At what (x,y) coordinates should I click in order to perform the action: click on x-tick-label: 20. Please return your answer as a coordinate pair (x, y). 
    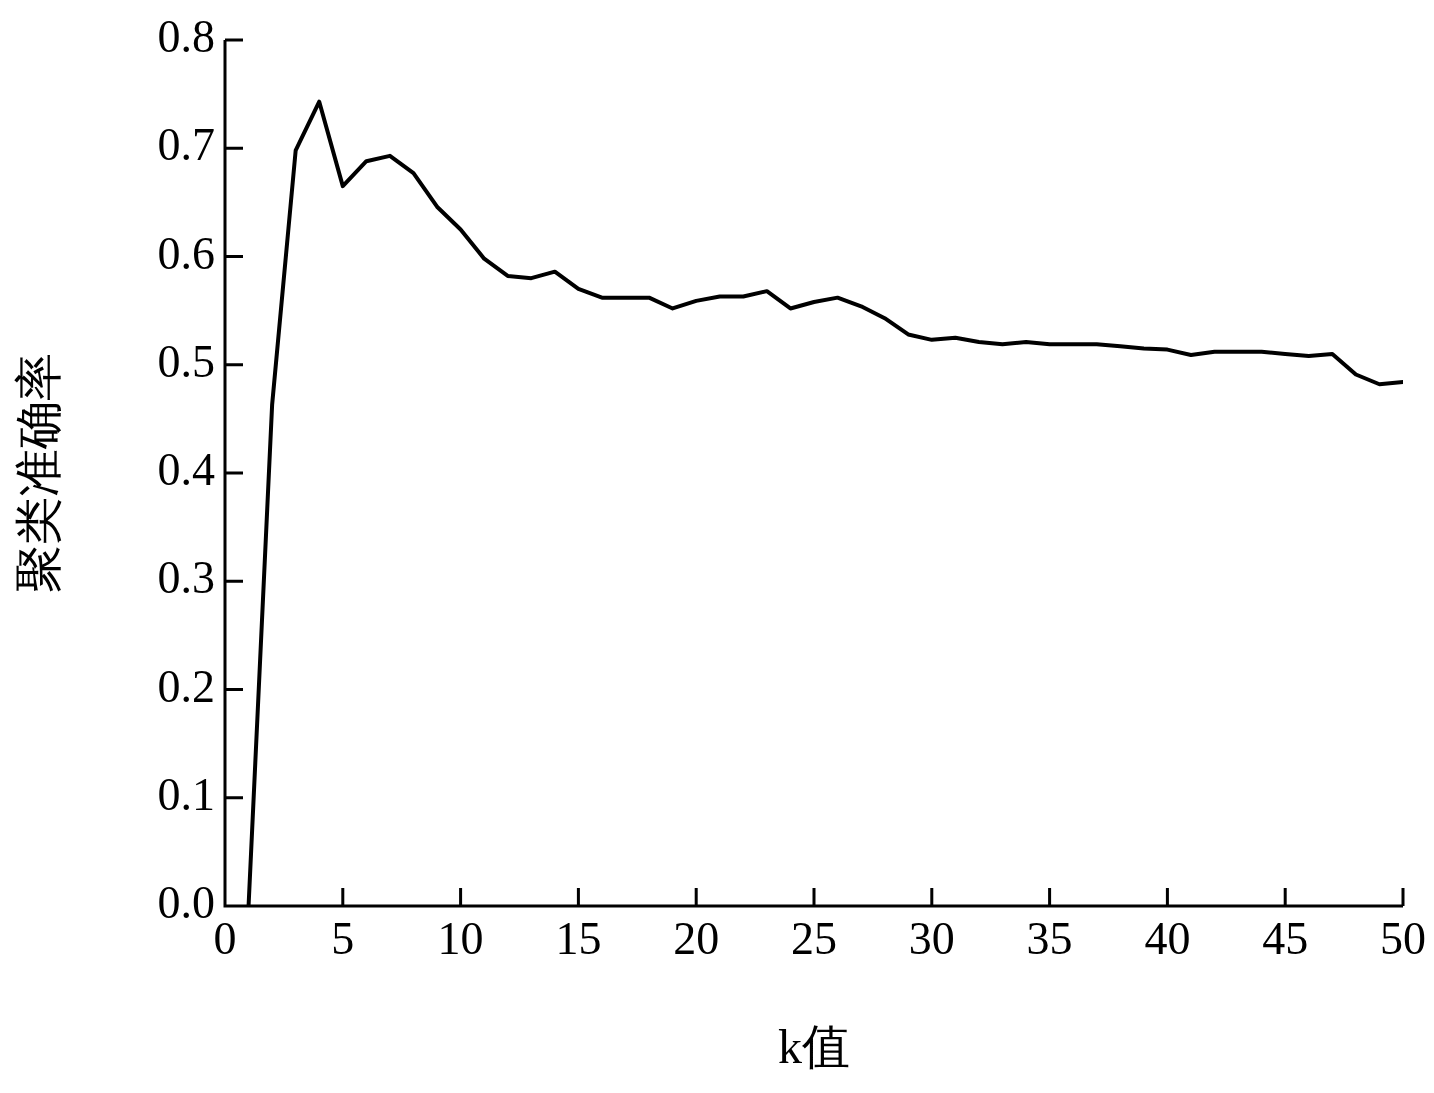
    Looking at the image, I should click on (696, 938).